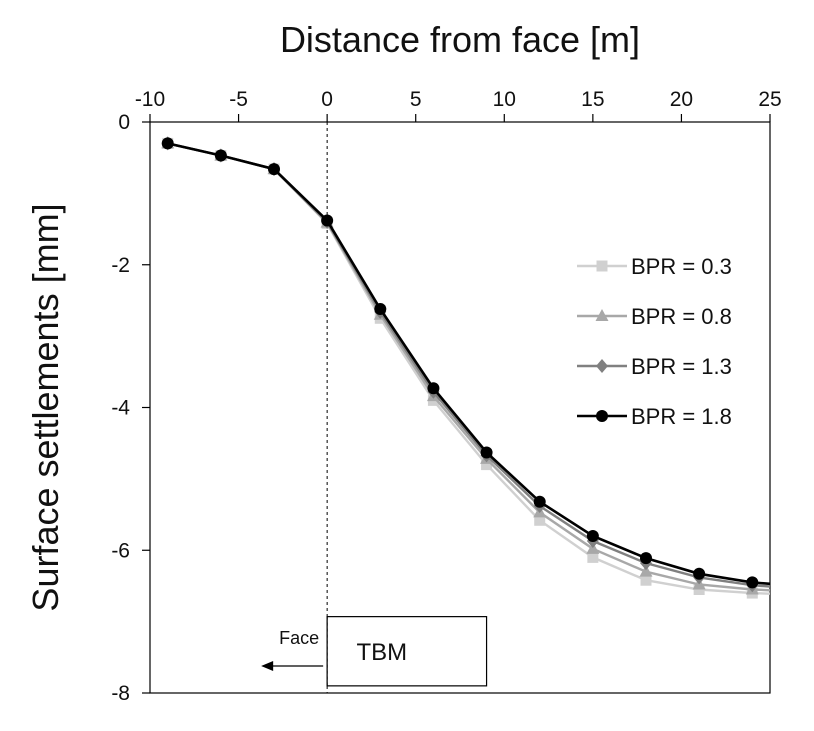  I want to click on face-arrow-head, so click(267, 666).